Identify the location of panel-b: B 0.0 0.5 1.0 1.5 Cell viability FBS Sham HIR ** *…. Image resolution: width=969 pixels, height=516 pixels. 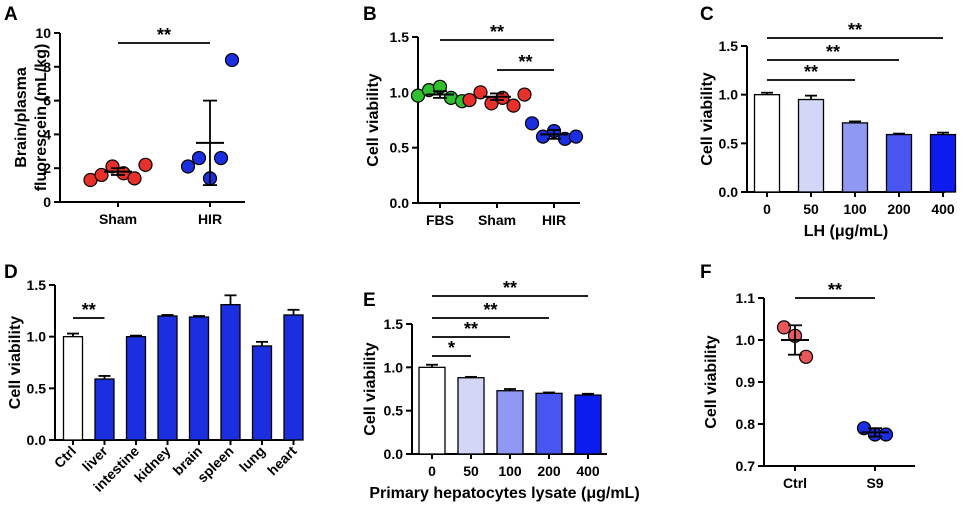
(473, 116).